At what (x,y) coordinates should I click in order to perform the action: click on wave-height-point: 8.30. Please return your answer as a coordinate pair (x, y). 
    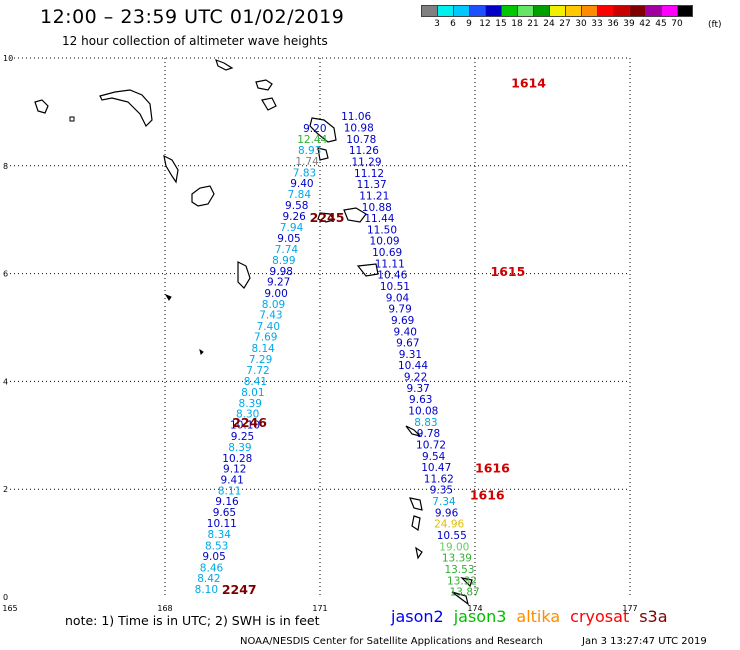
    Looking at the image, I should click on (247, 415).